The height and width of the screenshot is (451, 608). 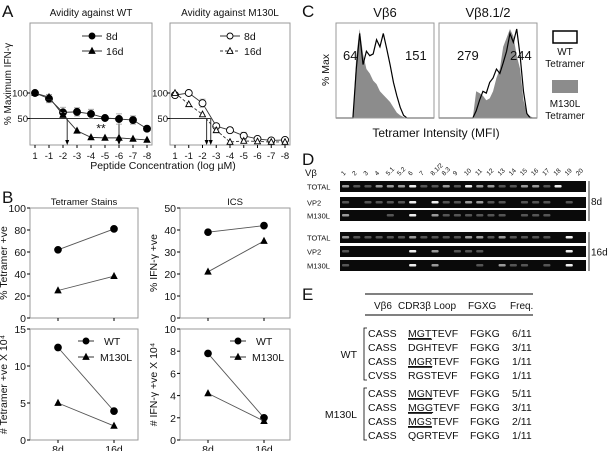 What do you see at coordinates (378, 174) in the screenshot?
I see `lane-label: 4` at bounding box center [378, 174].